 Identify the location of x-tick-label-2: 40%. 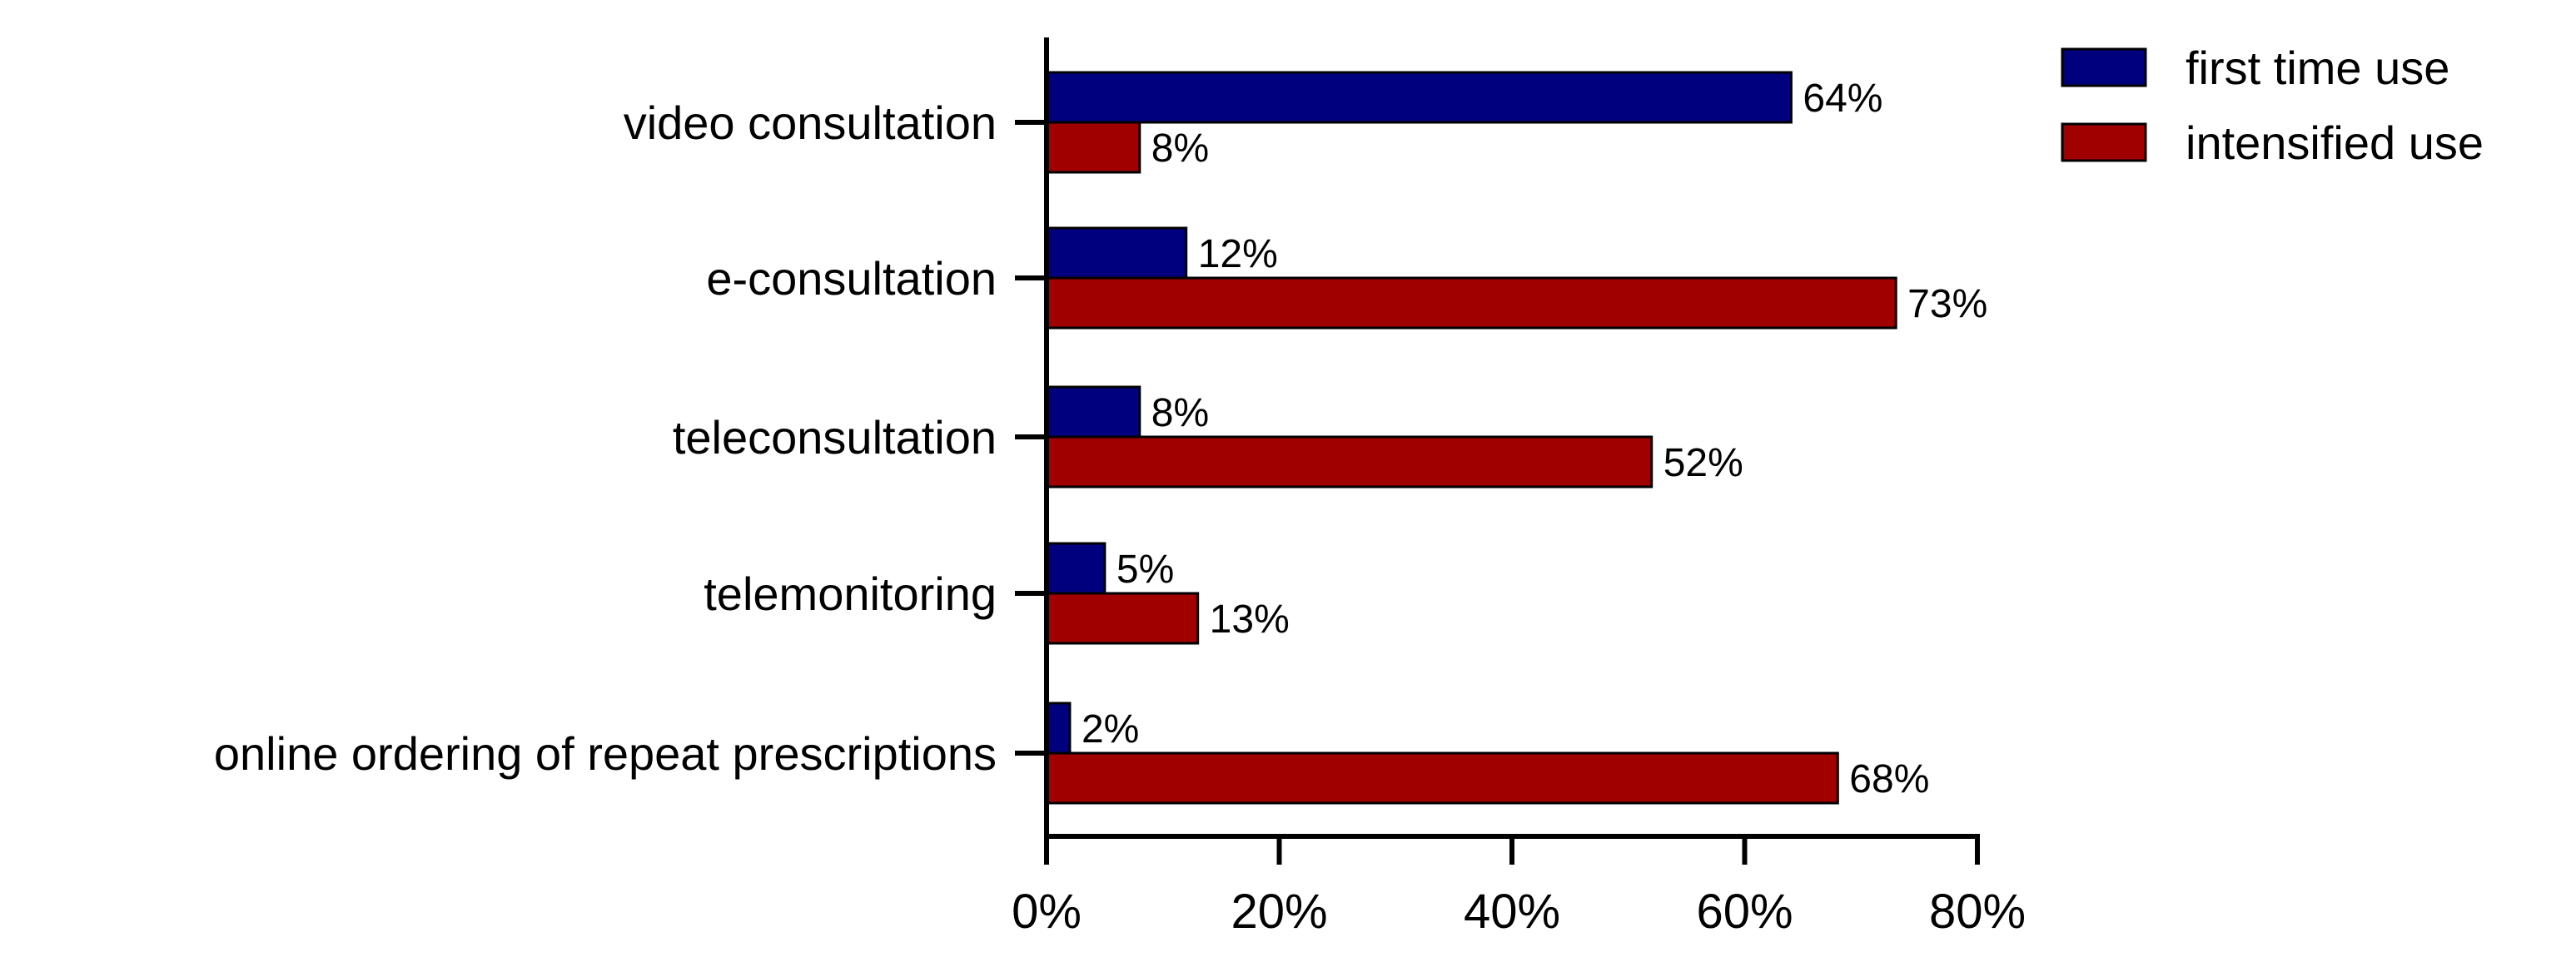
(1512, 912).